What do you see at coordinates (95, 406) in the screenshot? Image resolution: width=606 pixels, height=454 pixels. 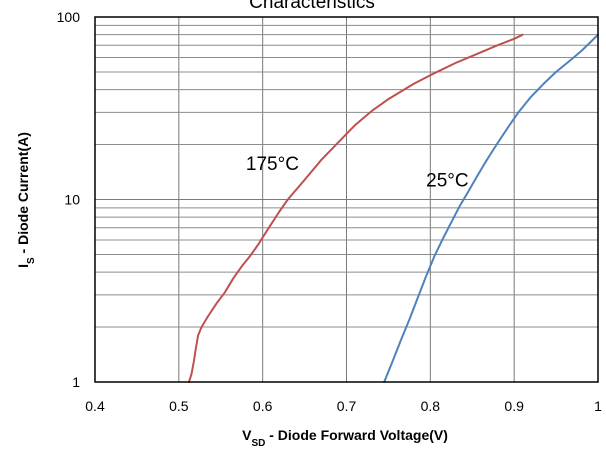 I see `x-tick-label: 0.4` at bounding box center [95, 406].